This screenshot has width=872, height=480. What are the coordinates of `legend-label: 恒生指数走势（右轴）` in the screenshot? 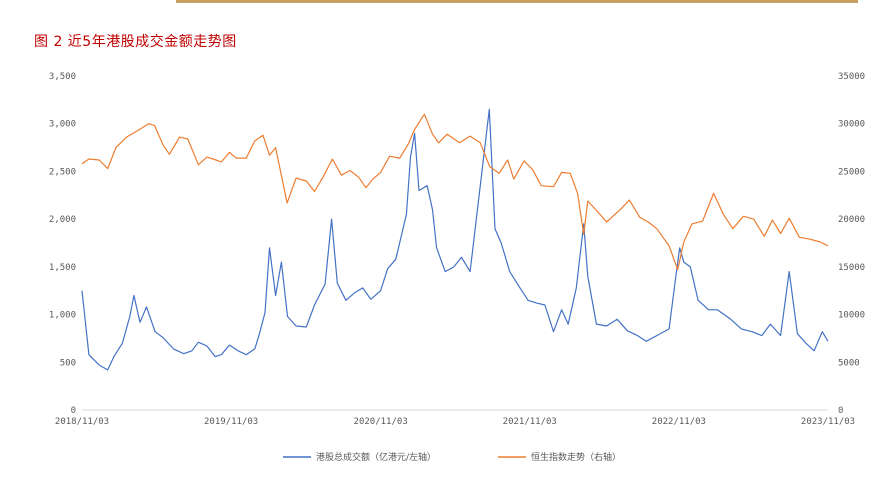 It's located at (576, 457).